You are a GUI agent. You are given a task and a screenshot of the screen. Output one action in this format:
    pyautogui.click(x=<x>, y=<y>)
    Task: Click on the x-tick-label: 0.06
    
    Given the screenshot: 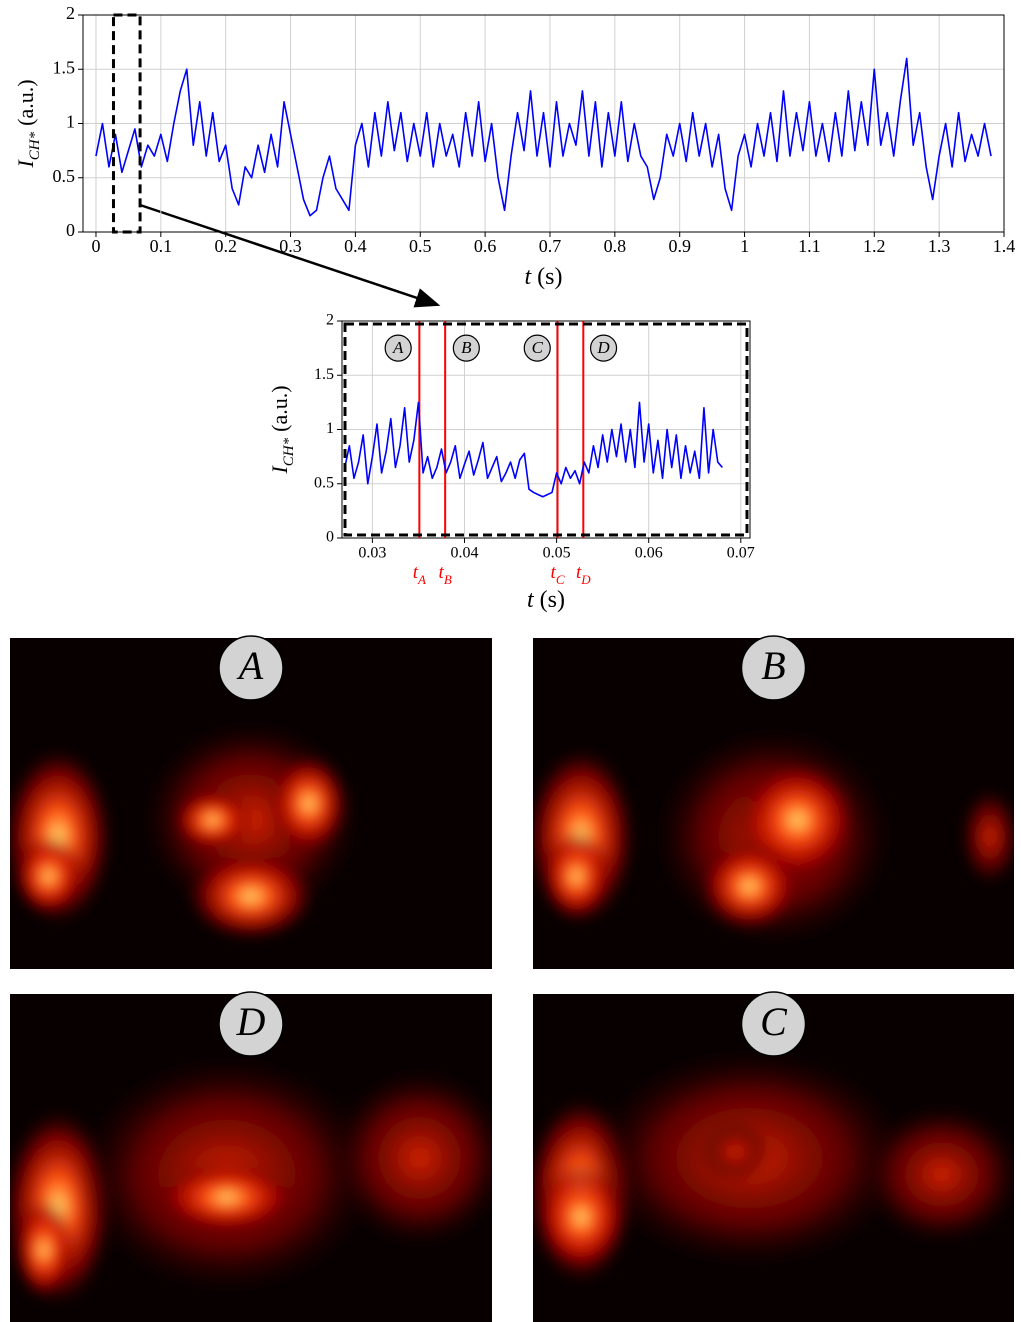 What is the action you would take?
    pyautogui.click(x=649, y=553)
    